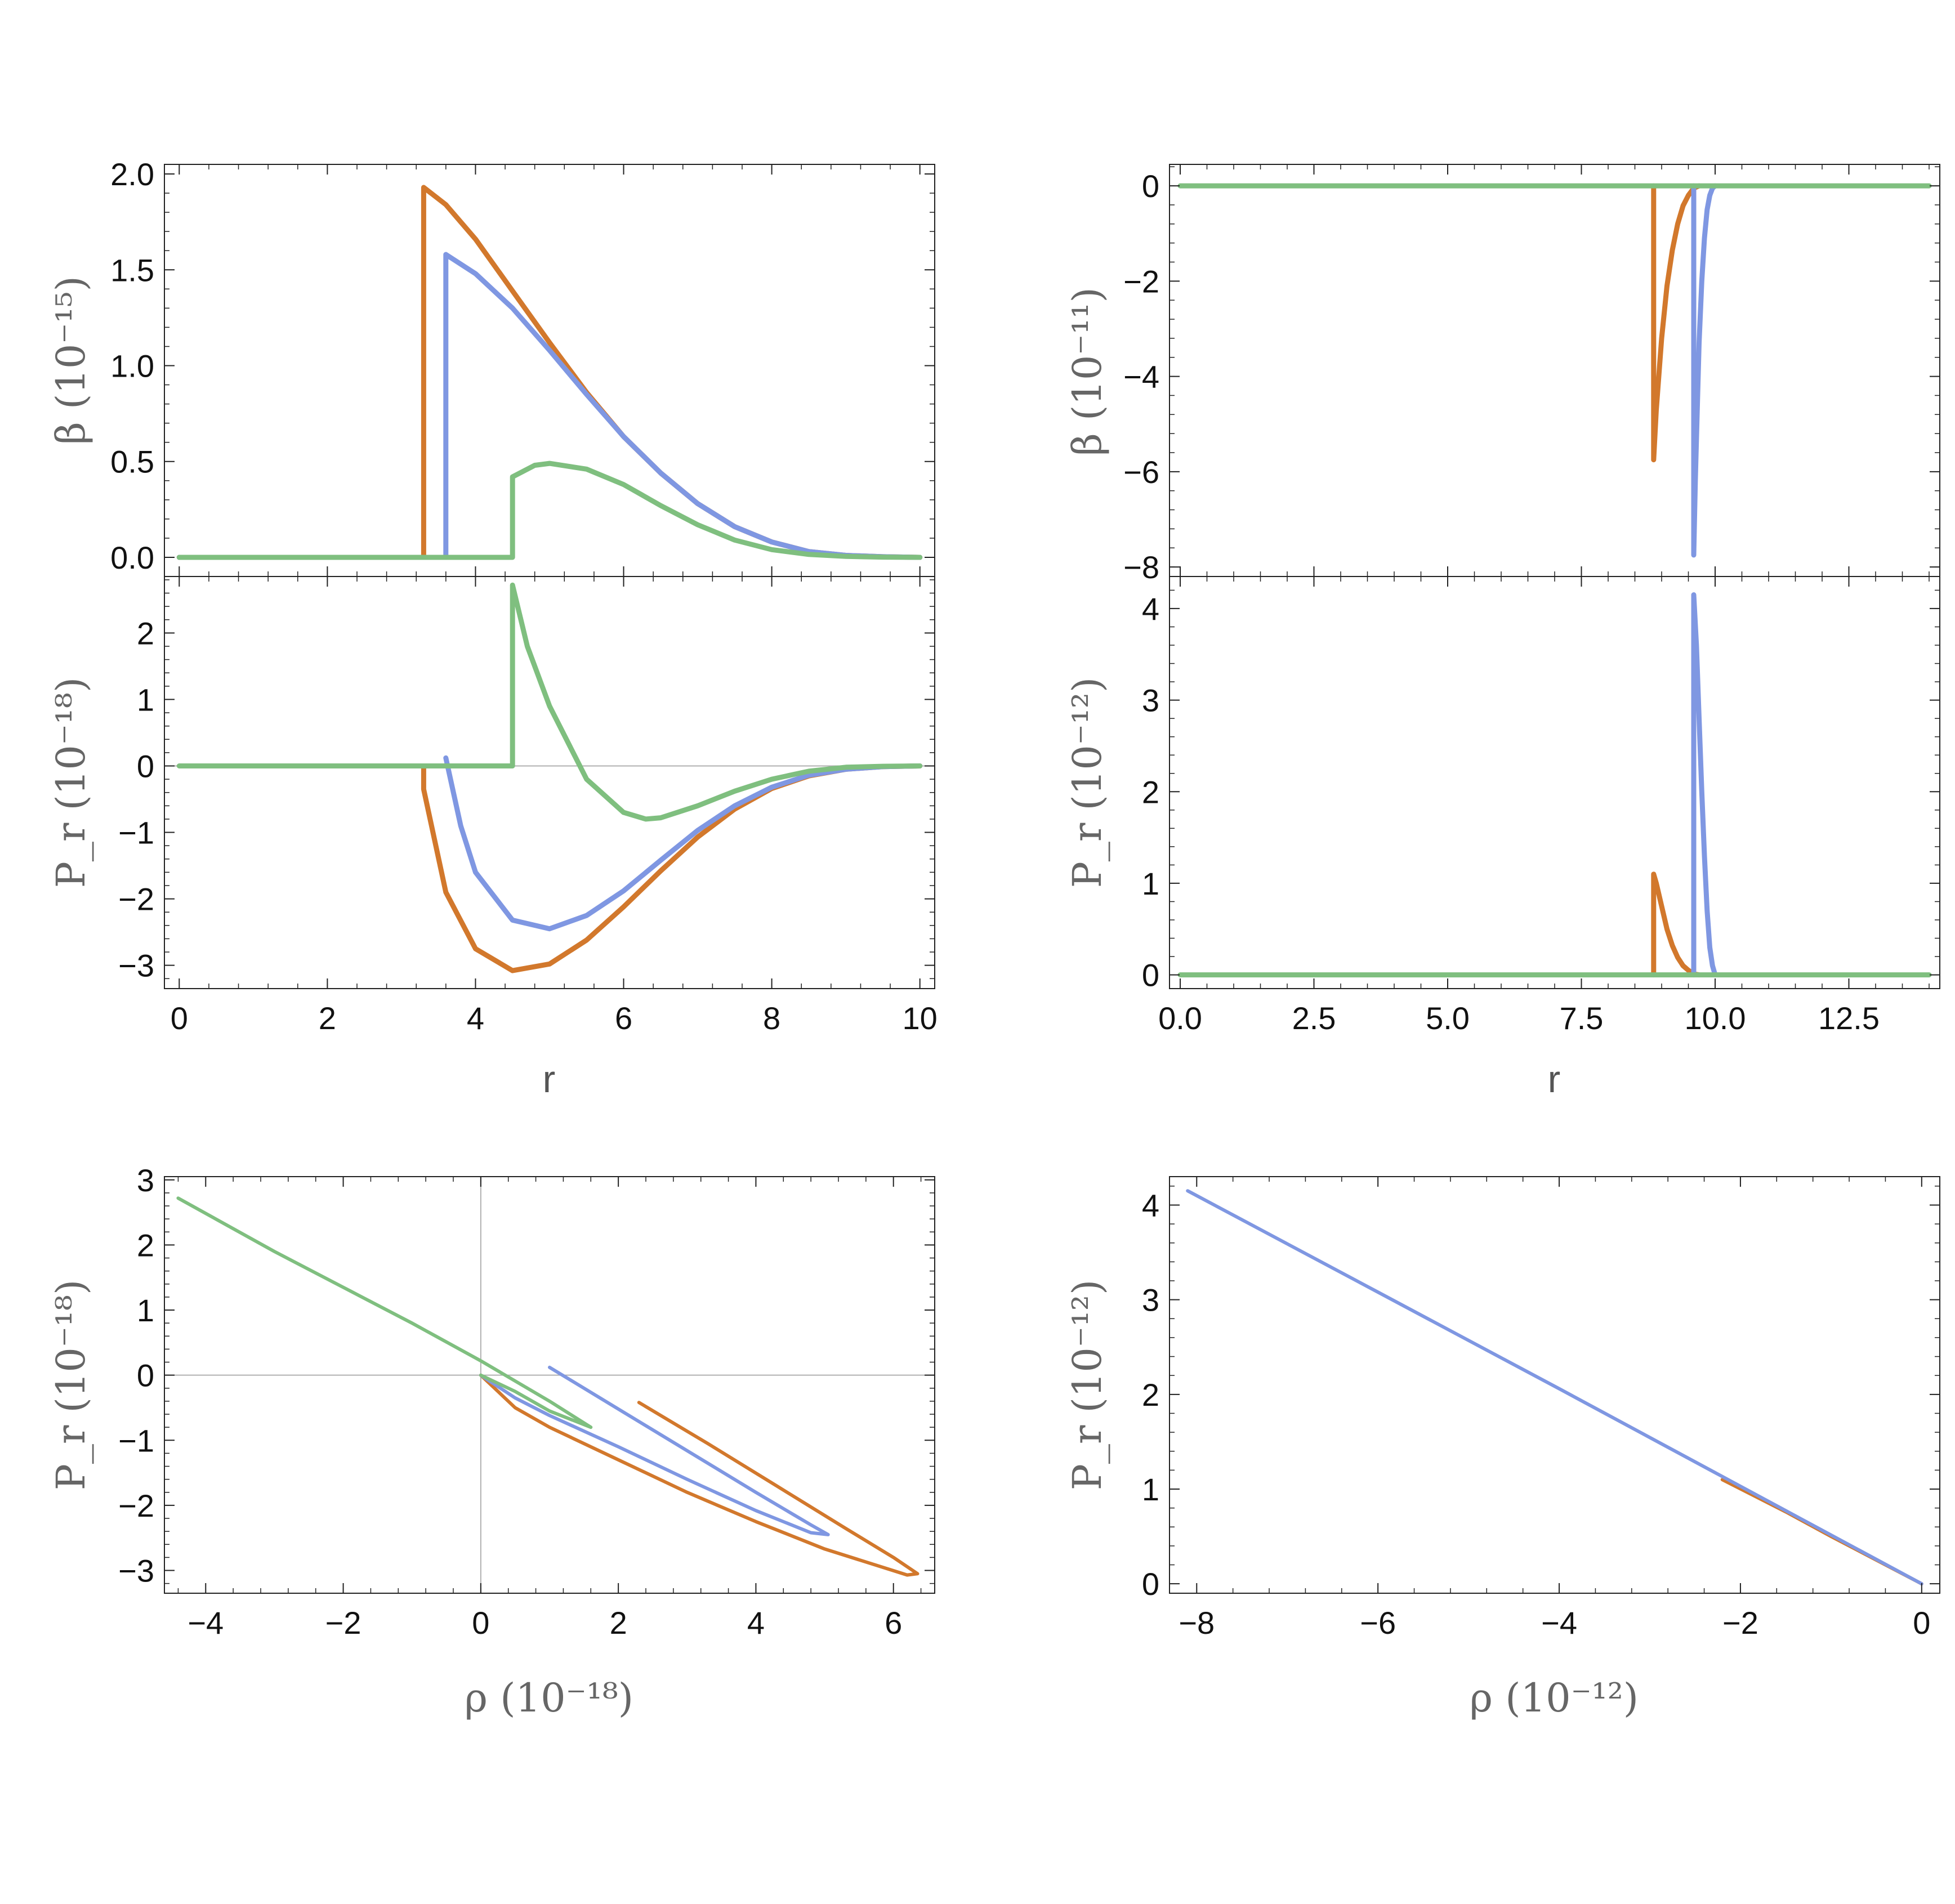 The width and height of the screenshot is (1955, 1904). What do you see at coordinates (549, 1079) in the screenshot?
I see `xlabel-r-left: r` at bounding box center [549, 1079].